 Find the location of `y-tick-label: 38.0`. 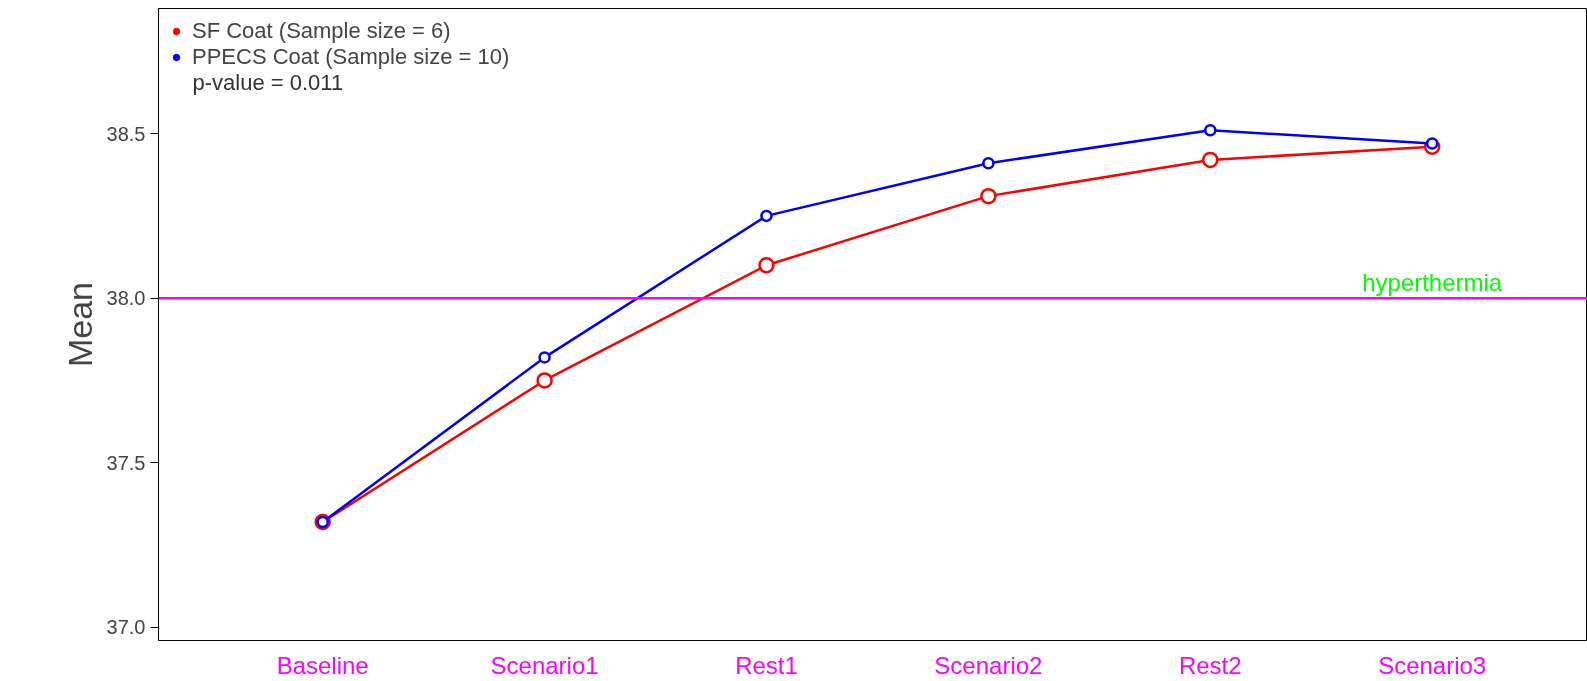

y-tick-label: 38.0 is located at coordinates (126, 298).